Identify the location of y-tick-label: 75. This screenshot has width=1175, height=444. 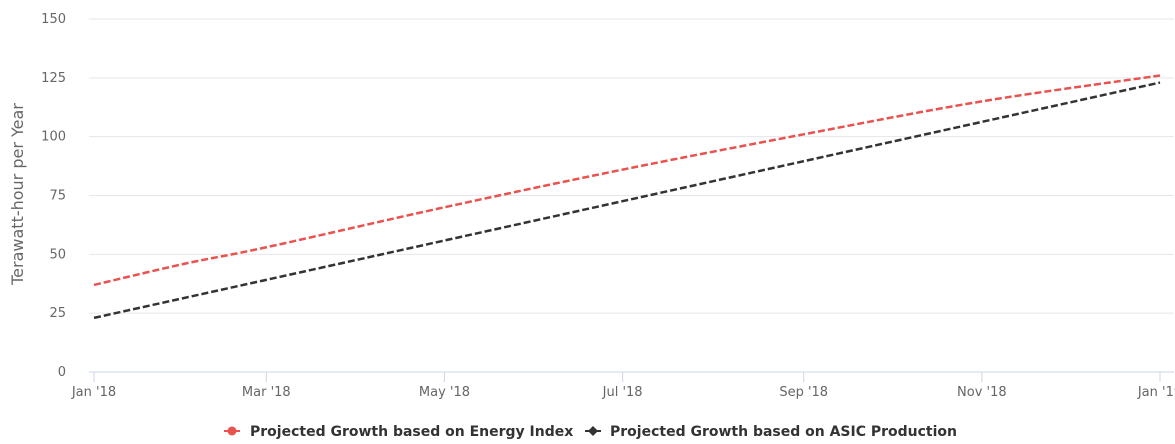
(57, 196).